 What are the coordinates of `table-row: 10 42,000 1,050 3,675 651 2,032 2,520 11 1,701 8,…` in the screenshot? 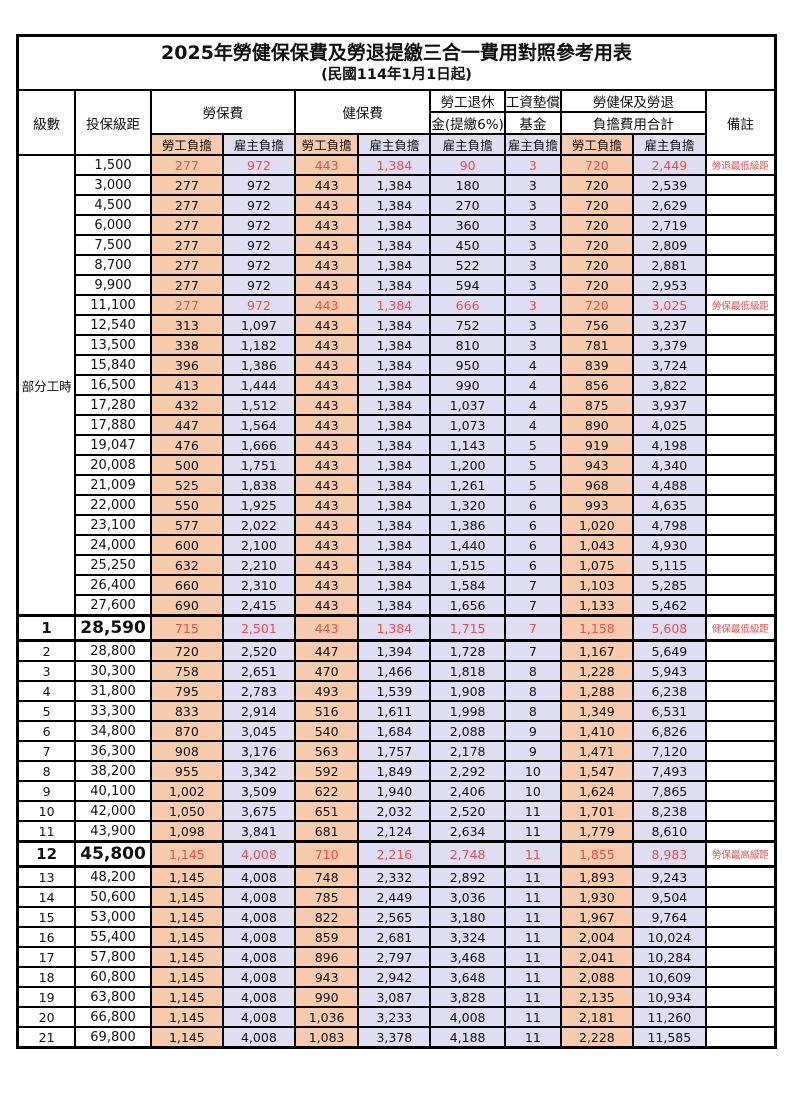 It's located at (396, 811).